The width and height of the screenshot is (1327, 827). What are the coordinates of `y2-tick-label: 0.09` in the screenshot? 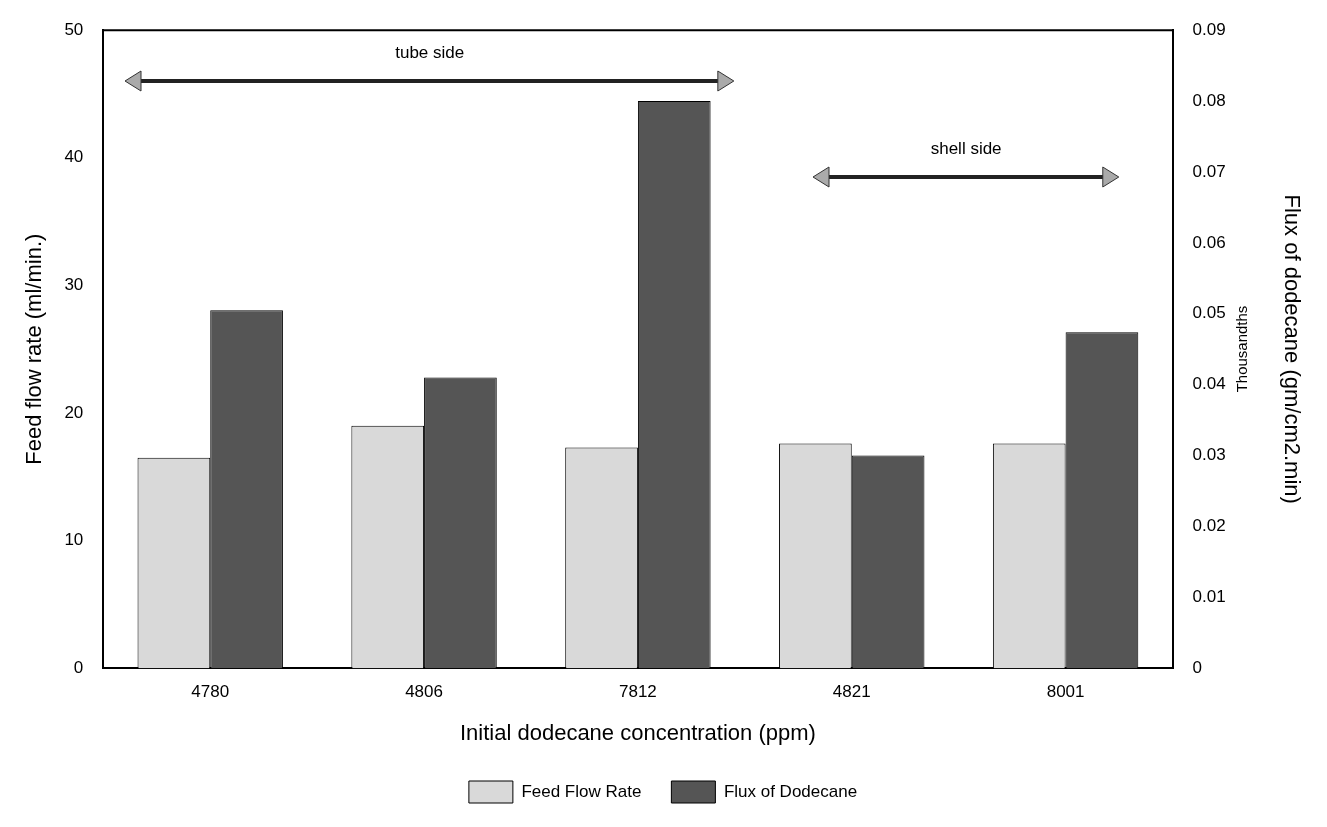 It's located at (1209, 29).